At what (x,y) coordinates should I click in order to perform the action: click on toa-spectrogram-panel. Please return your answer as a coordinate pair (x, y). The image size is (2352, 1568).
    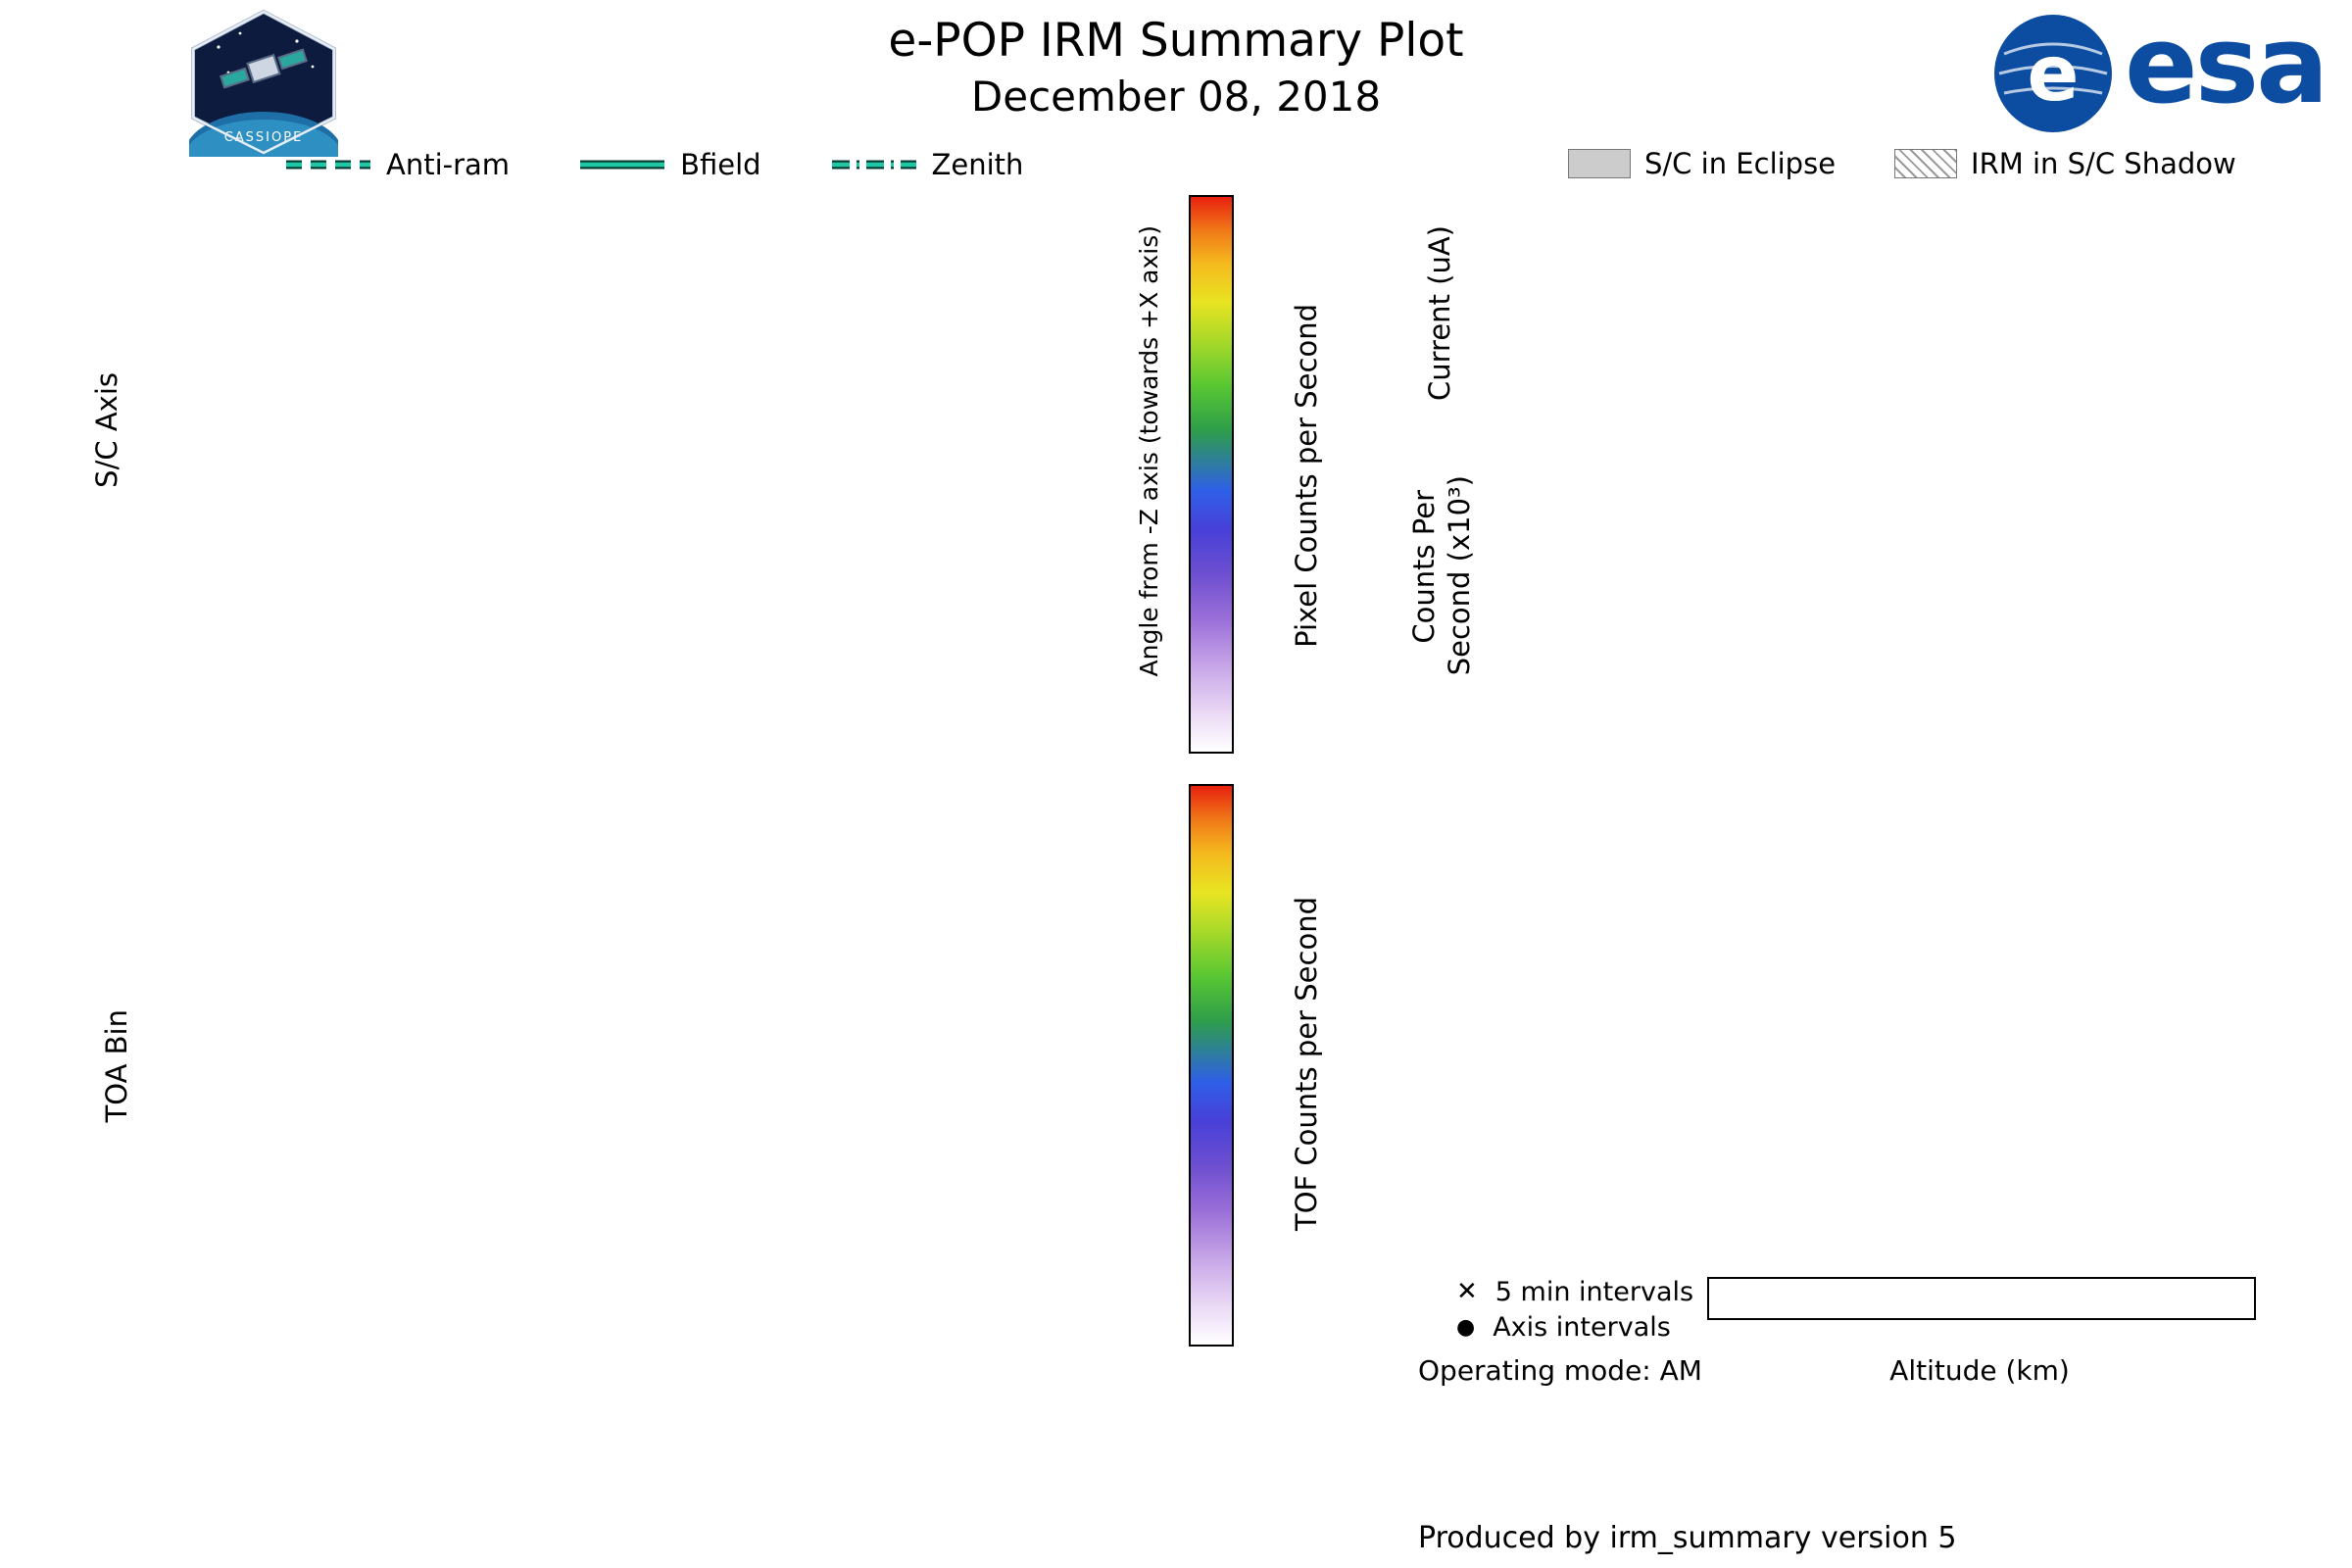
    Looking at the image, I should click on (655, 1065).